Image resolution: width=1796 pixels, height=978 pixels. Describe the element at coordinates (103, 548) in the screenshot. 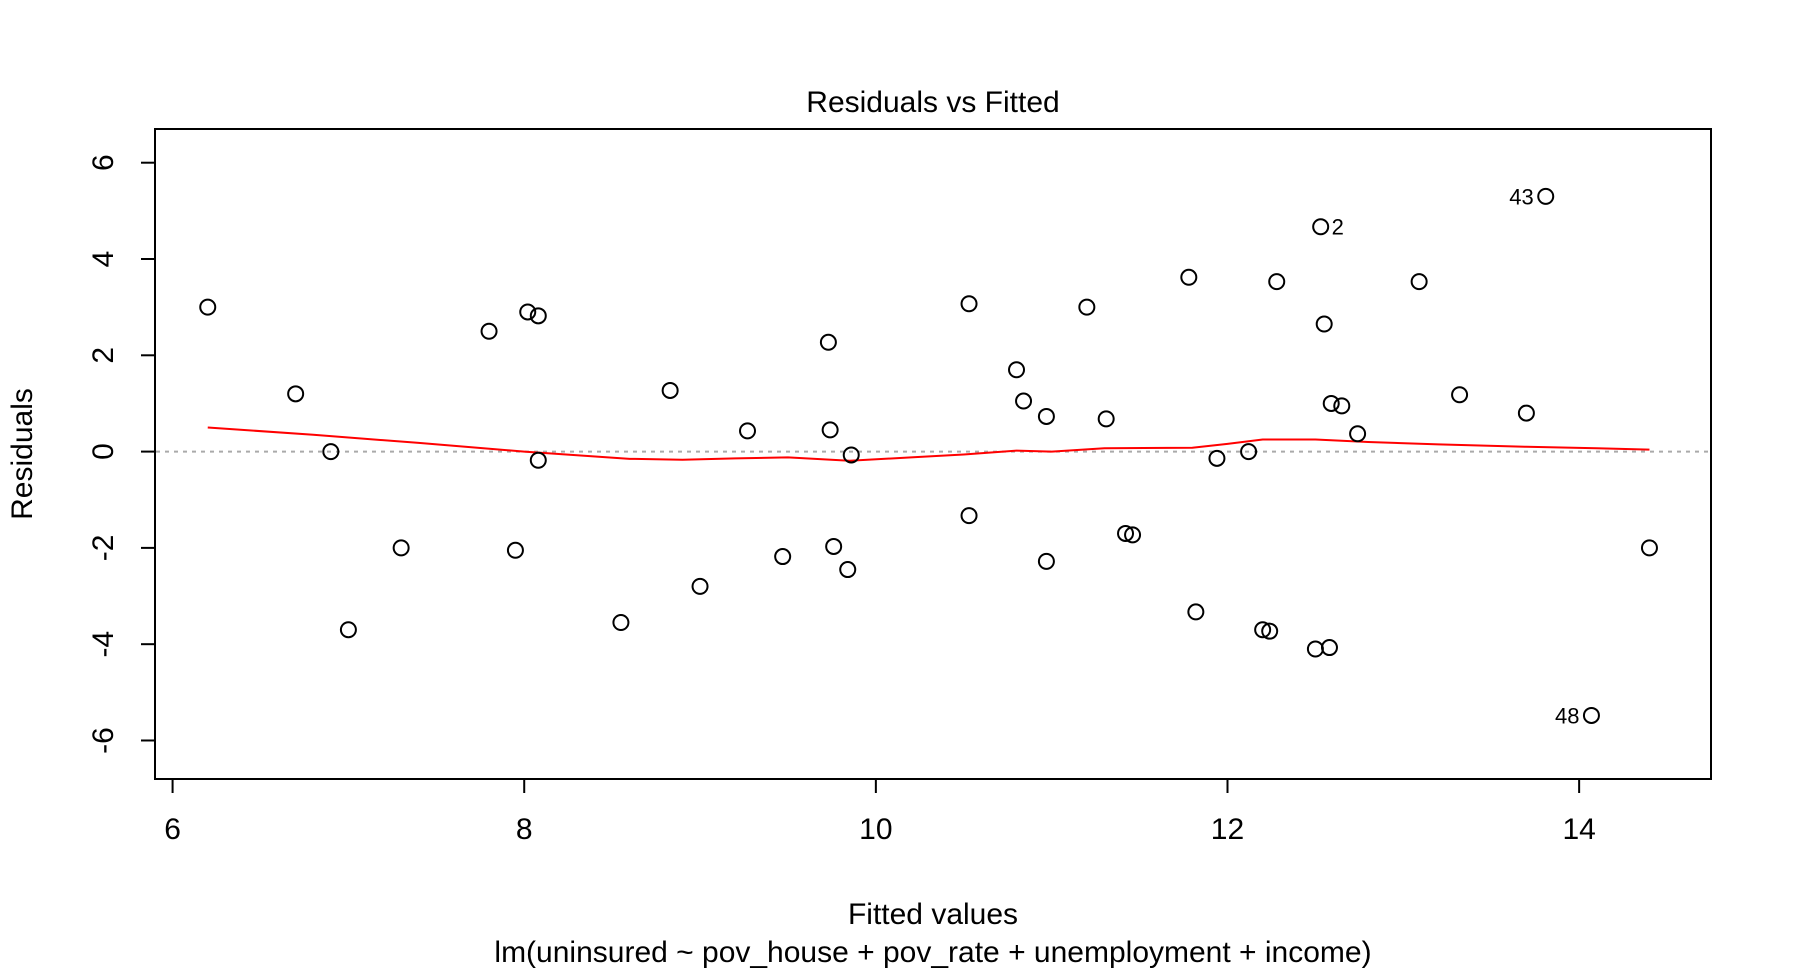

I see `y-tick-label: -2` at that location.